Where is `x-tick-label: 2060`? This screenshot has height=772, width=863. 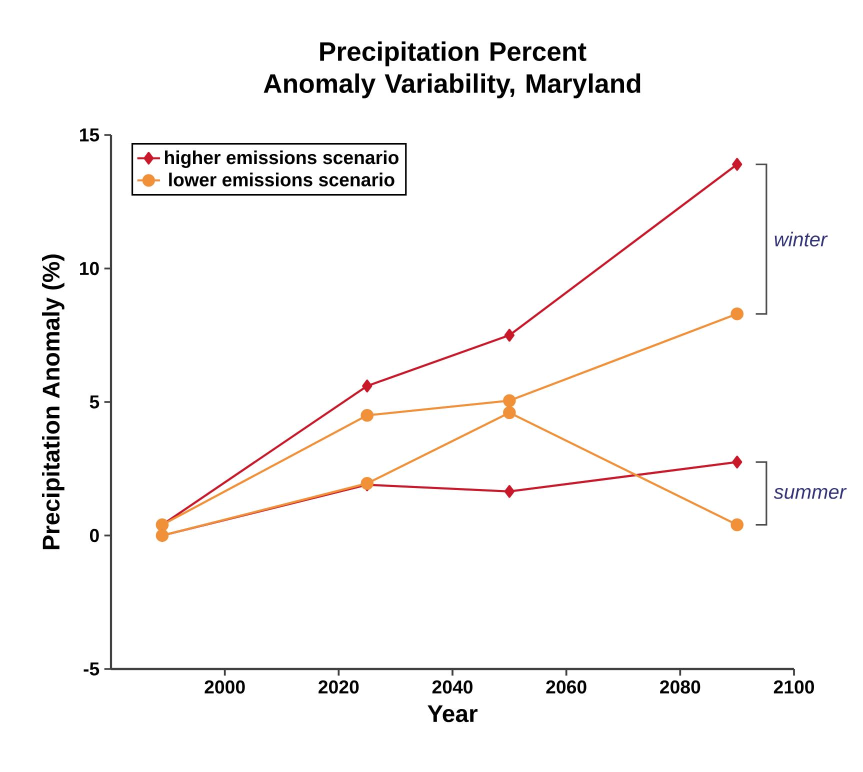
x-tick-label: 2060 is located at coordinates (566, 687).